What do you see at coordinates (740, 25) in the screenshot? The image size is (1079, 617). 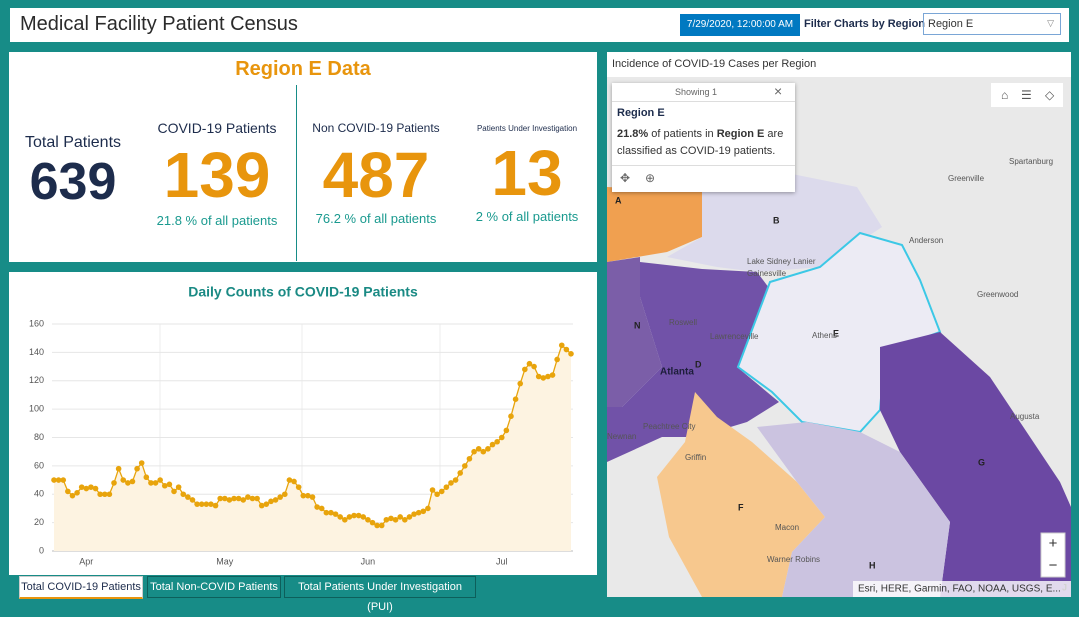 I see `date-button: 7/29/2020, 12:00:00 AM` at bounding box center [740, 25].